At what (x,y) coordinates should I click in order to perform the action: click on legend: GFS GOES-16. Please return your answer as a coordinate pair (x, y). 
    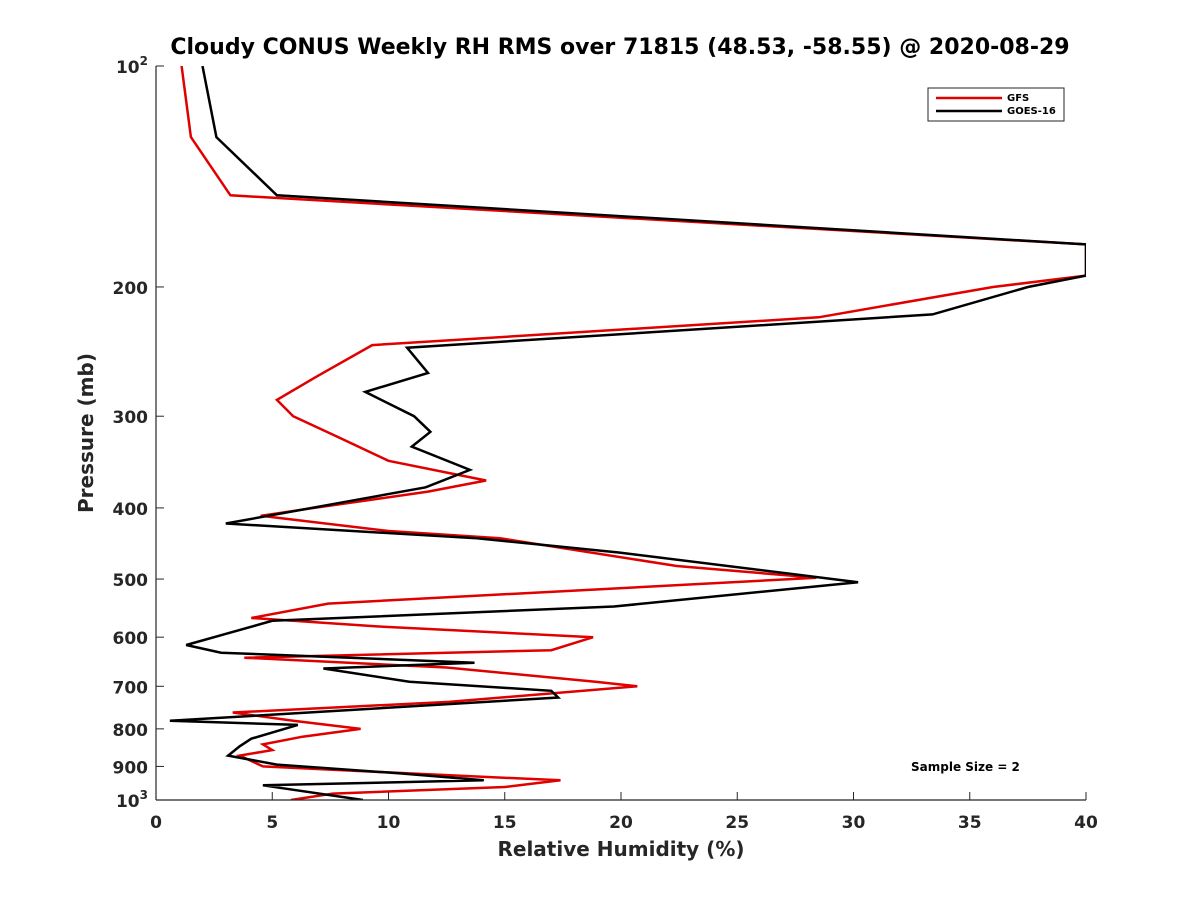
    Looking at the image, I should click on (996, 104).